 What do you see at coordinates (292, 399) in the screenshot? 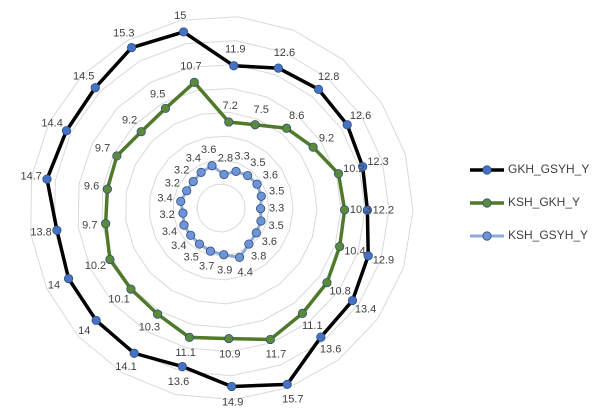
I see `data-label: 15.7` at bounding box center [292, 399].